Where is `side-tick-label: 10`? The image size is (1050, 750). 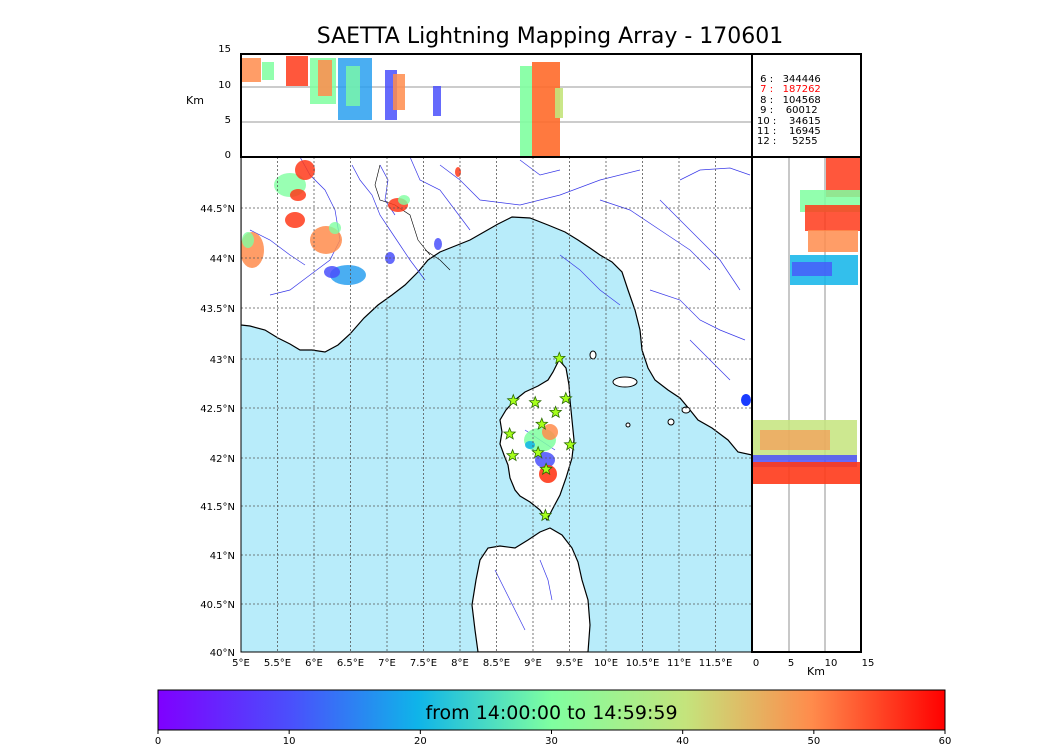
side-tick-label: 10 is located at coordinates (831, 663).